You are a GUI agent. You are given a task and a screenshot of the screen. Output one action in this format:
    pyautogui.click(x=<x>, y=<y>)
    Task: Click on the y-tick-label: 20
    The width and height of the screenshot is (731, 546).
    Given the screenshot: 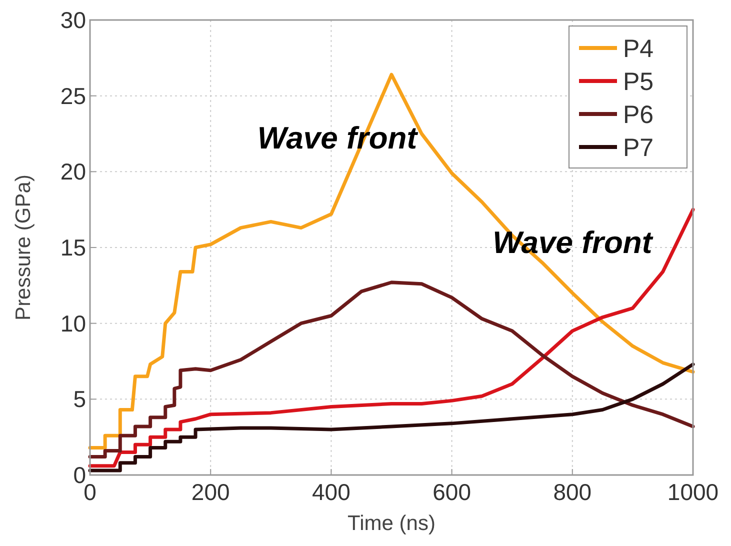 What is the action you would take?
    pyautogui.click(x=73, y=171)
    